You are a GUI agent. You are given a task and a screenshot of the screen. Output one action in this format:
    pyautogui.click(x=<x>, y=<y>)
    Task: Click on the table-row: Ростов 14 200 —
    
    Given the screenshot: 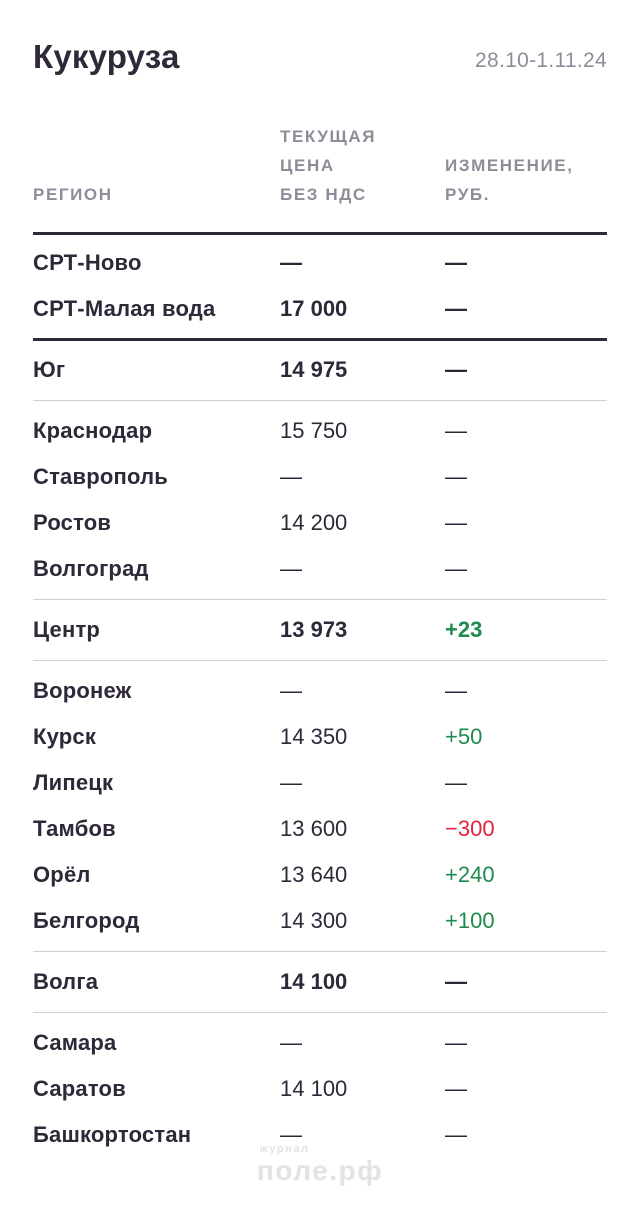 What is the action you would take?
    pyautogui.click(x=320, y=523)
    